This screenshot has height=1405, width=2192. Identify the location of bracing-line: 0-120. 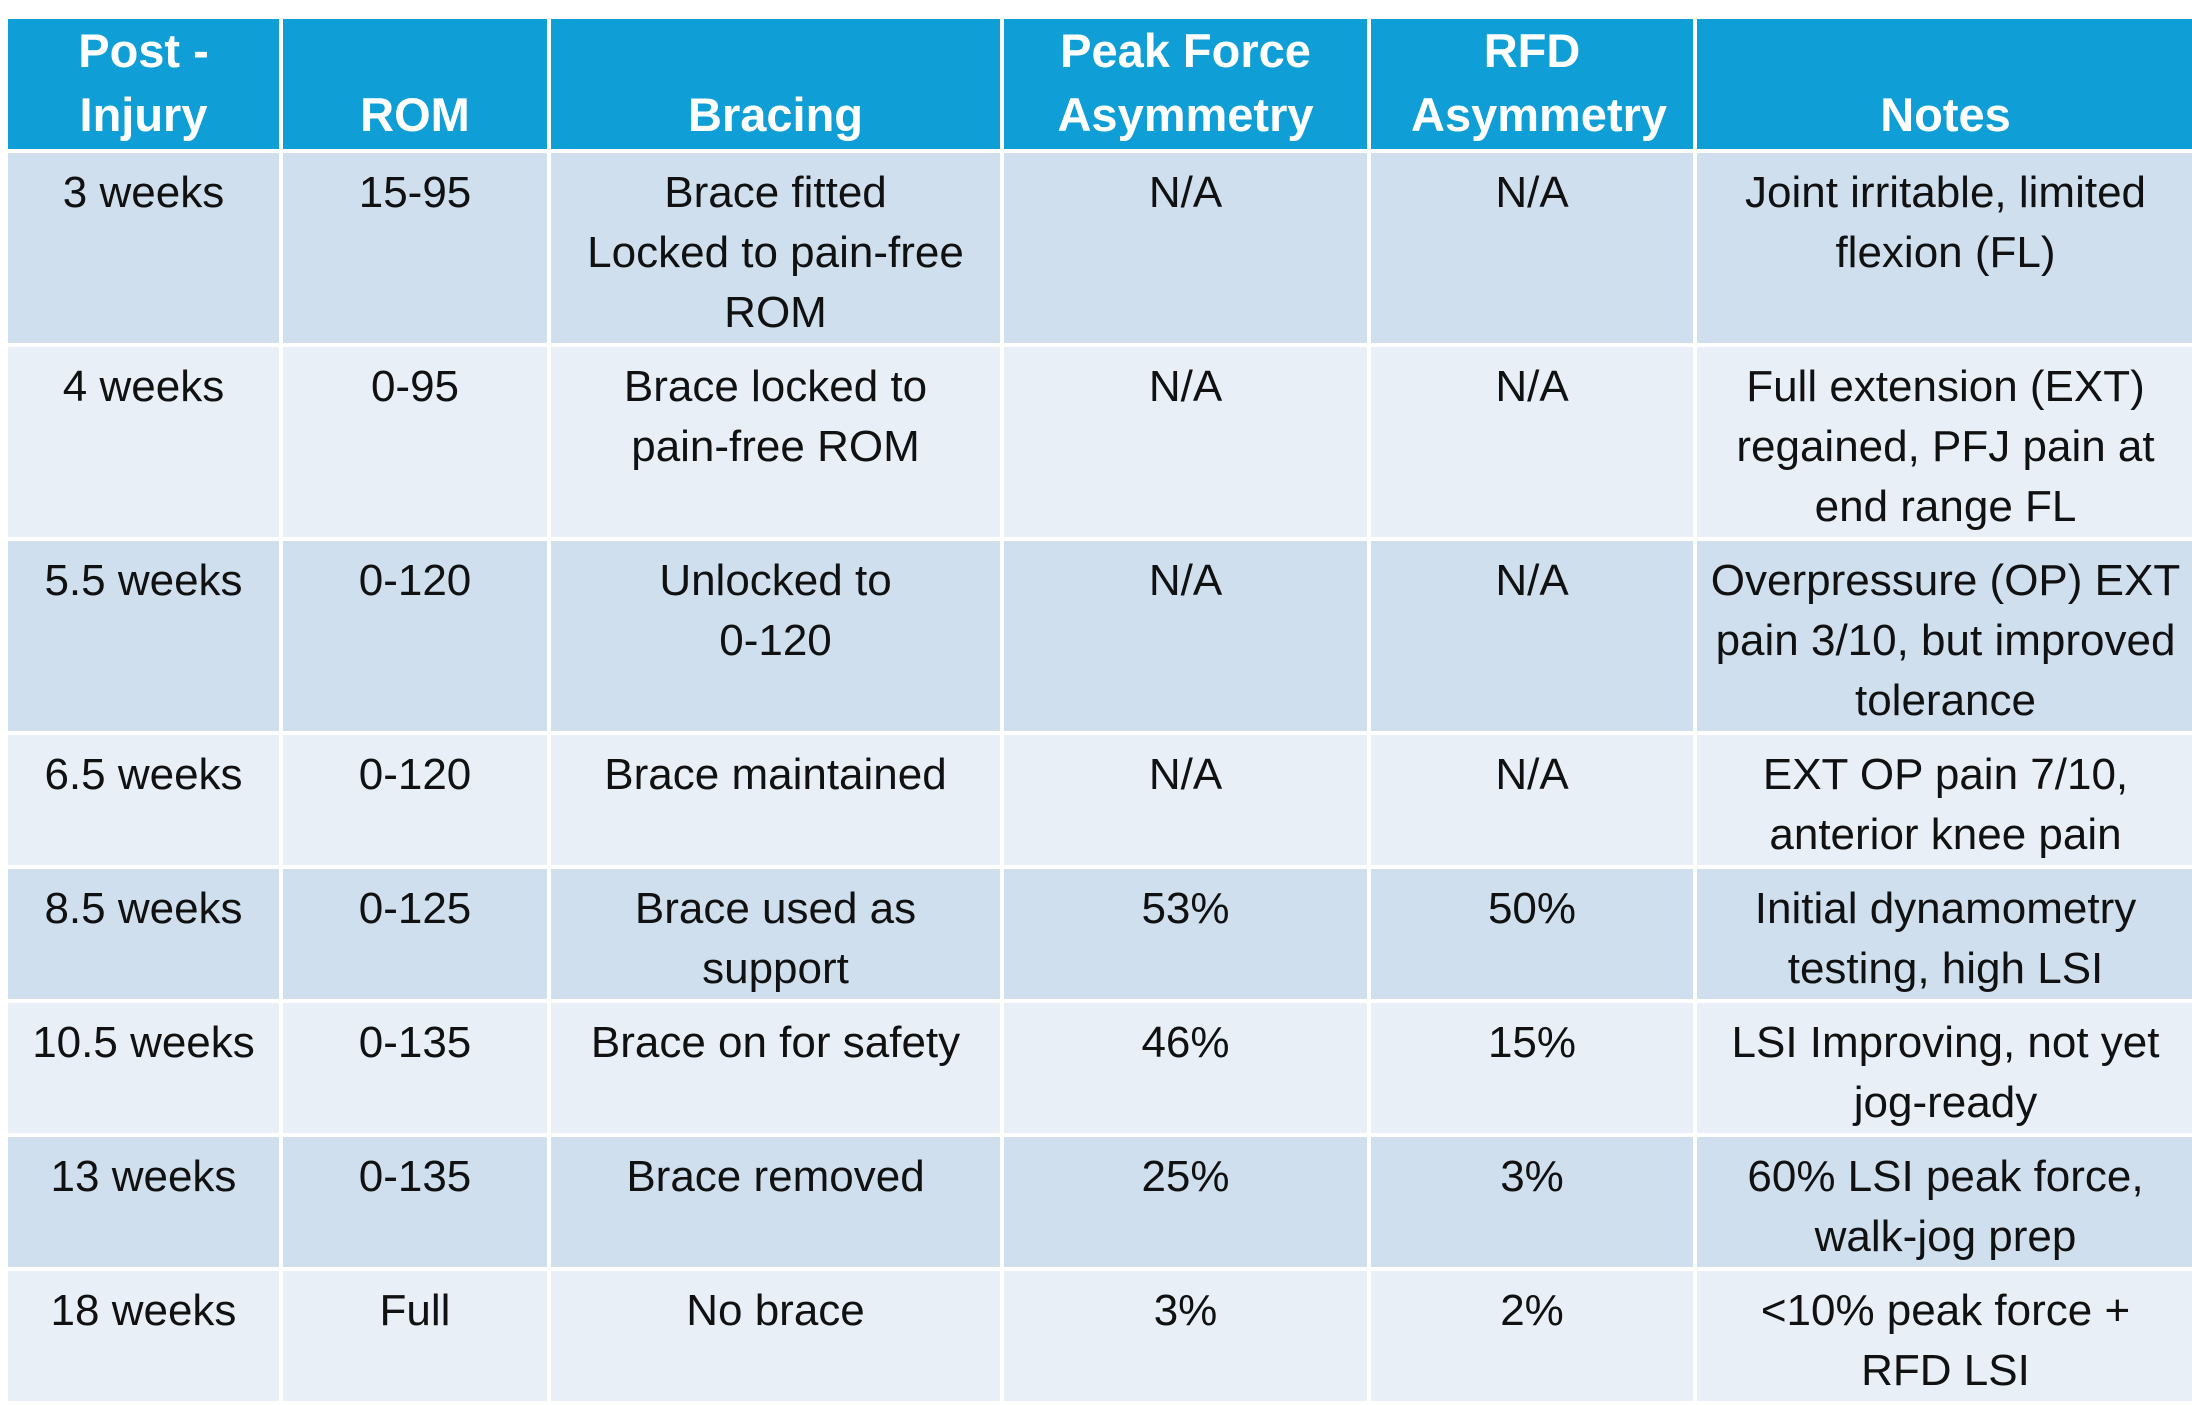
(775, 640).